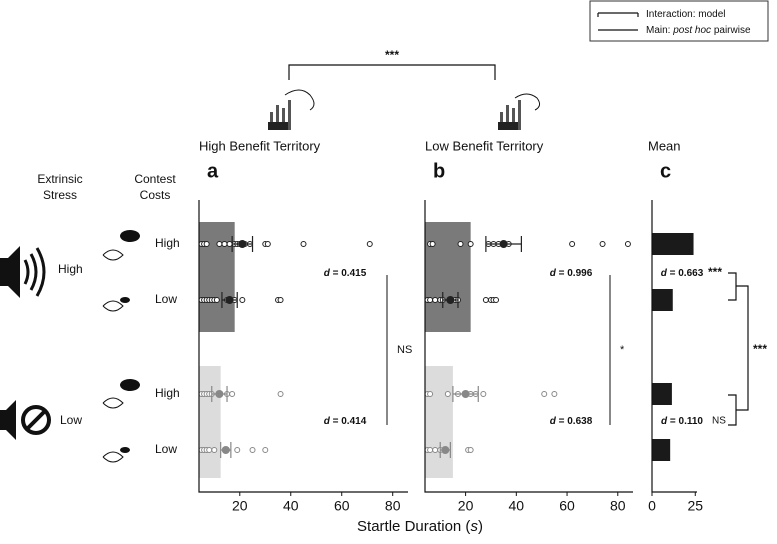  Describe the element at coordinates (59, 179) in the screenshot. I see `header: Extrinsic` at that location.